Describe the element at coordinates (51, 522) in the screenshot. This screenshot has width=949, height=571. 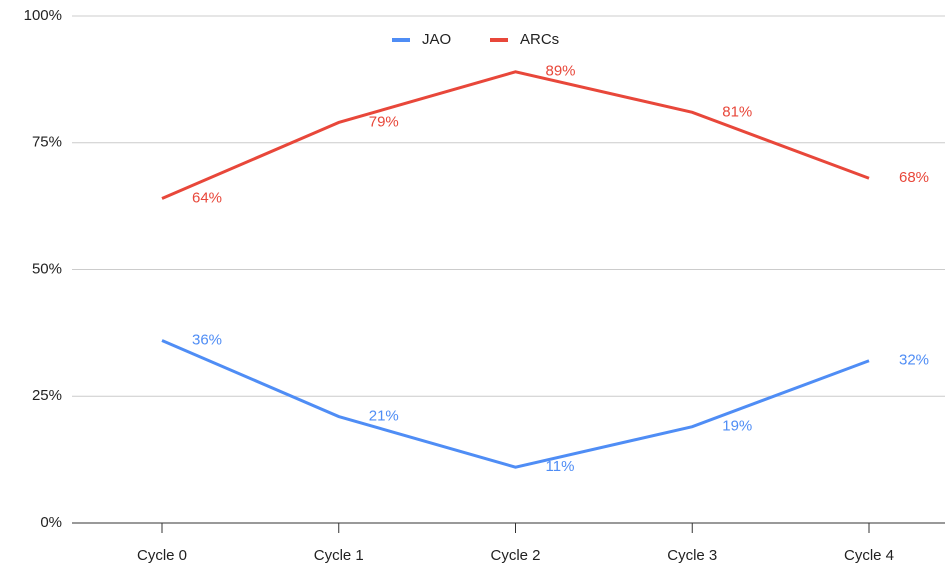
I see `y-tick-label: 0%` at that location.